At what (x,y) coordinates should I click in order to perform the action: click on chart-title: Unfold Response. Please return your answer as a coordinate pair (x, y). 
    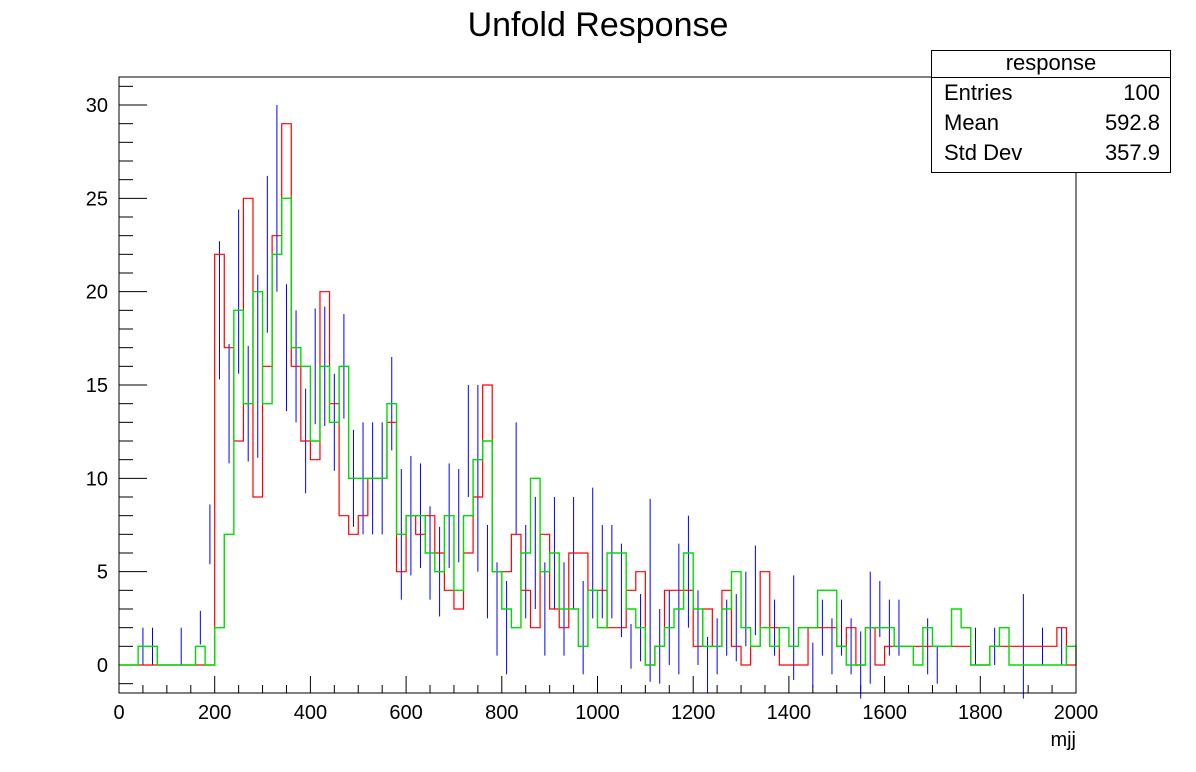
    Looking at the image, I should click on (598, 25).